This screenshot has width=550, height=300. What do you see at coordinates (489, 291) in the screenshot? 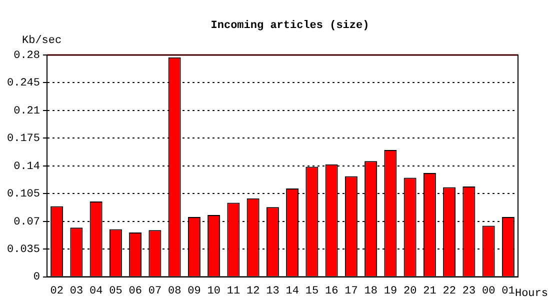
I see `x-tick-label: 00` at bounding box center [489, 291].